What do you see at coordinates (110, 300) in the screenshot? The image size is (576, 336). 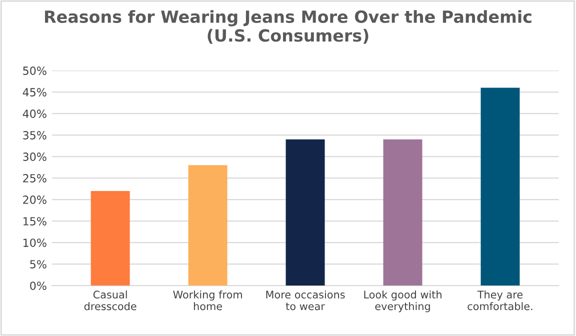 I see `x-tick-label: Casual dresscode` at bounding box center [110, 300].